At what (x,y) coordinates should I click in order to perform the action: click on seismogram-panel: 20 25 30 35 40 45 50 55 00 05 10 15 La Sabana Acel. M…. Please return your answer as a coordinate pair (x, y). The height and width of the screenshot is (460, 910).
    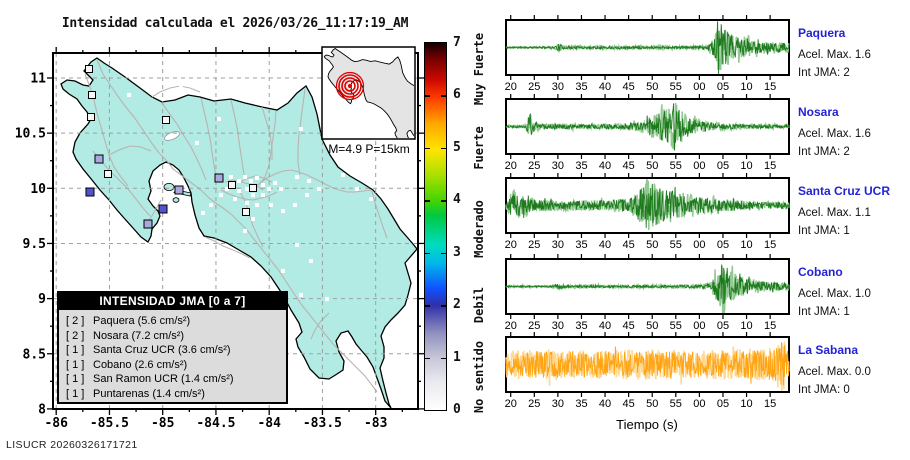
    Looking at the image, I should click on (707, 371).